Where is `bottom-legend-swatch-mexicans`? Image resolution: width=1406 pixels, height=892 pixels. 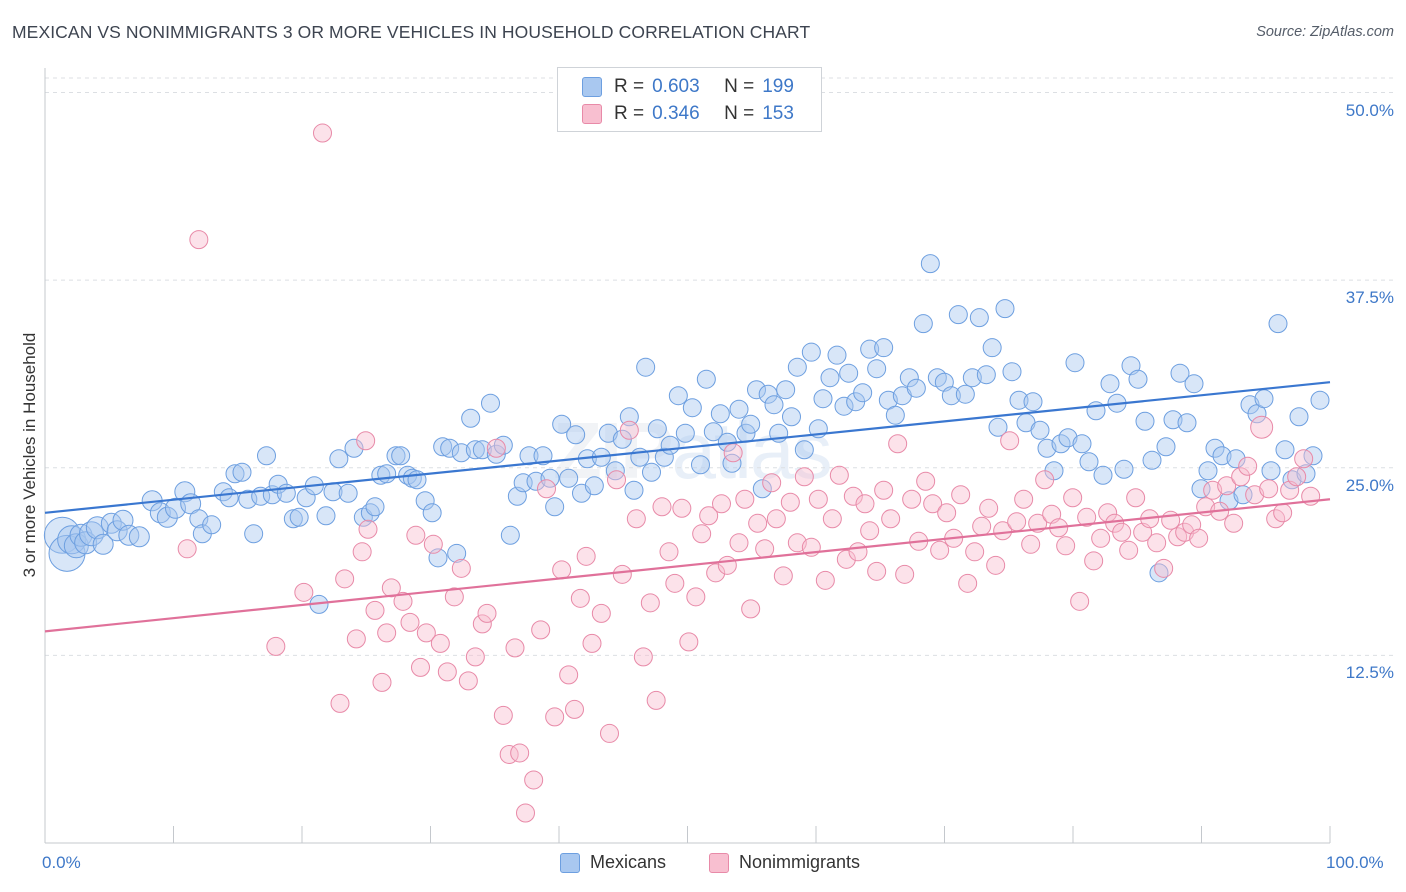 bottom-legend-swatch-mexicans is located at coordinates (570, 862).